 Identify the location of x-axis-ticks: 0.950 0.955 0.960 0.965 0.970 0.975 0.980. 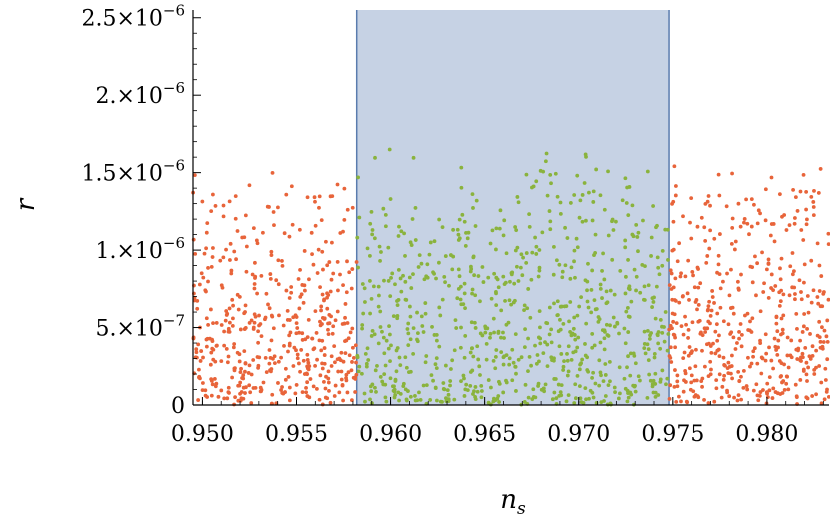
(497, 422).